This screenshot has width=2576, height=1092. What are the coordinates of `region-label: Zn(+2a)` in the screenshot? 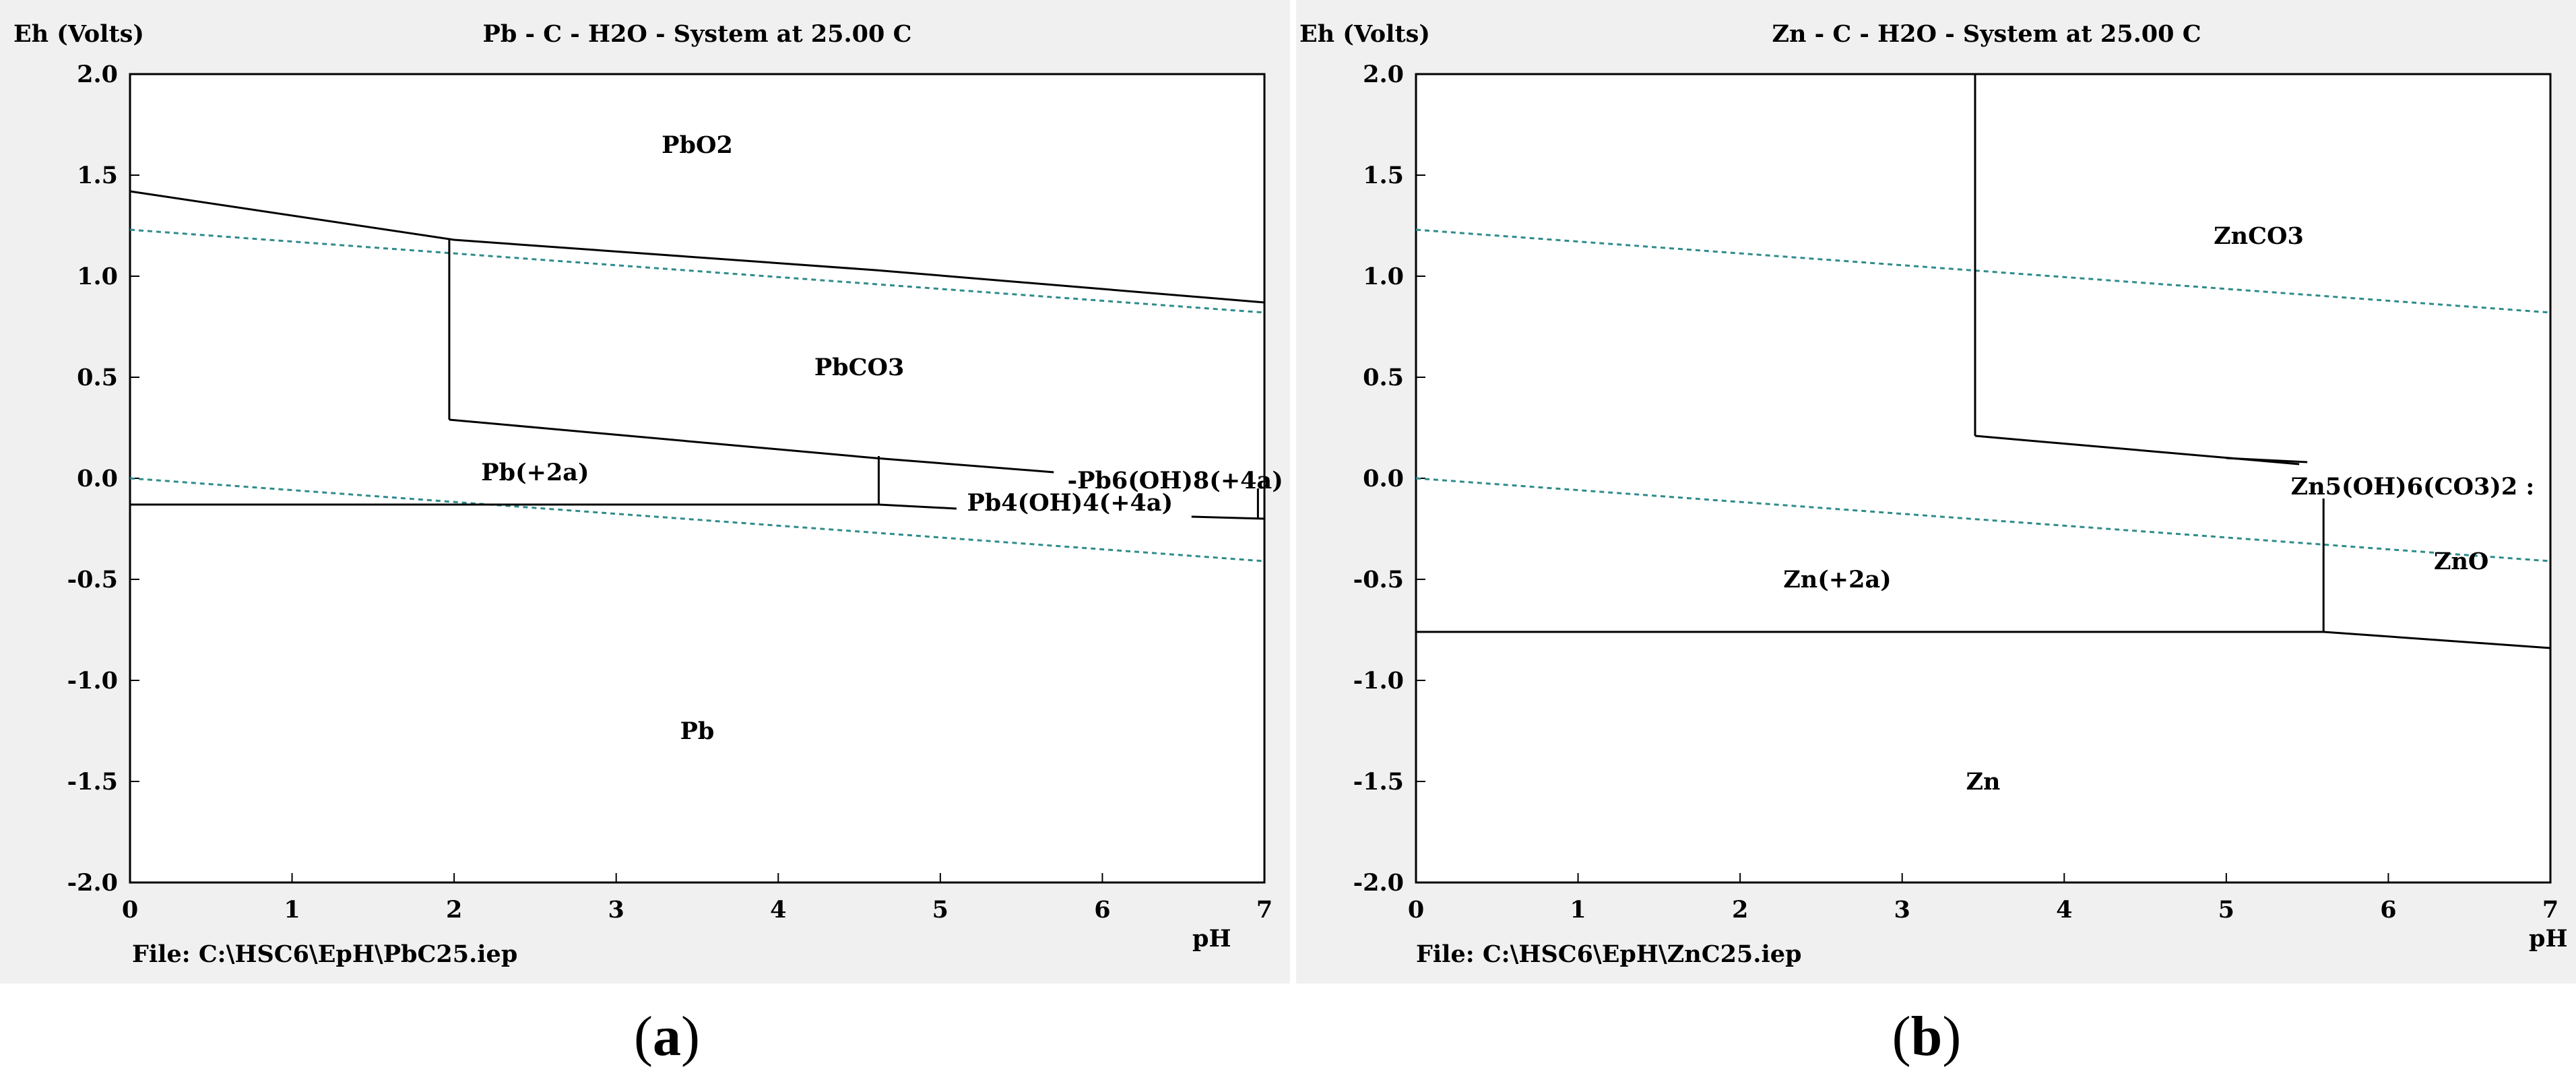 It's located at (1837, 580).